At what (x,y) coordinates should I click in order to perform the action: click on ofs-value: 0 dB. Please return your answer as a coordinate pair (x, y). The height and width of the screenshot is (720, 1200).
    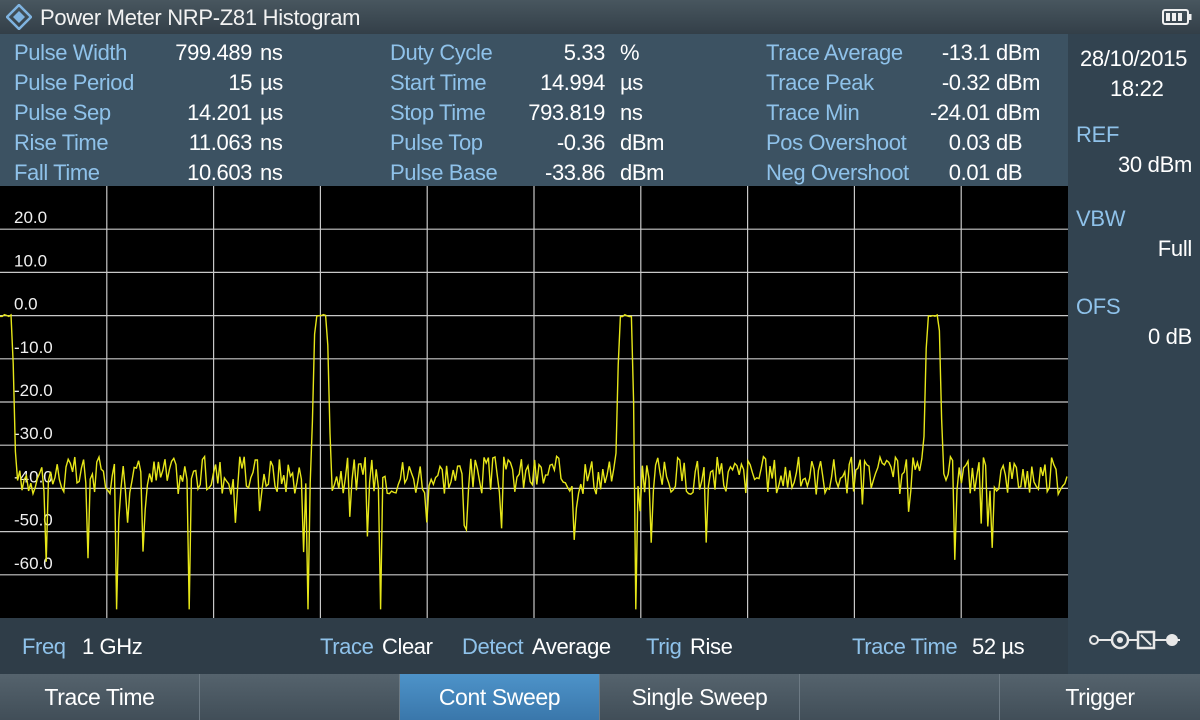
    Looking at the image, I should click on (1169, 336).